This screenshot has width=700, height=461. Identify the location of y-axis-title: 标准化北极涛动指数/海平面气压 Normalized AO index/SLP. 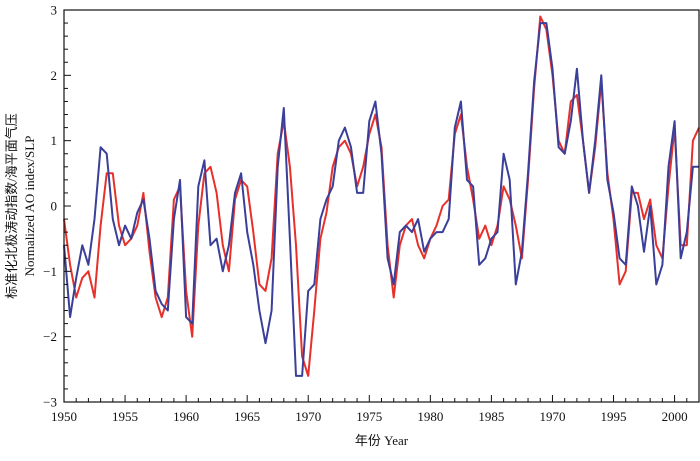
(20, 206).